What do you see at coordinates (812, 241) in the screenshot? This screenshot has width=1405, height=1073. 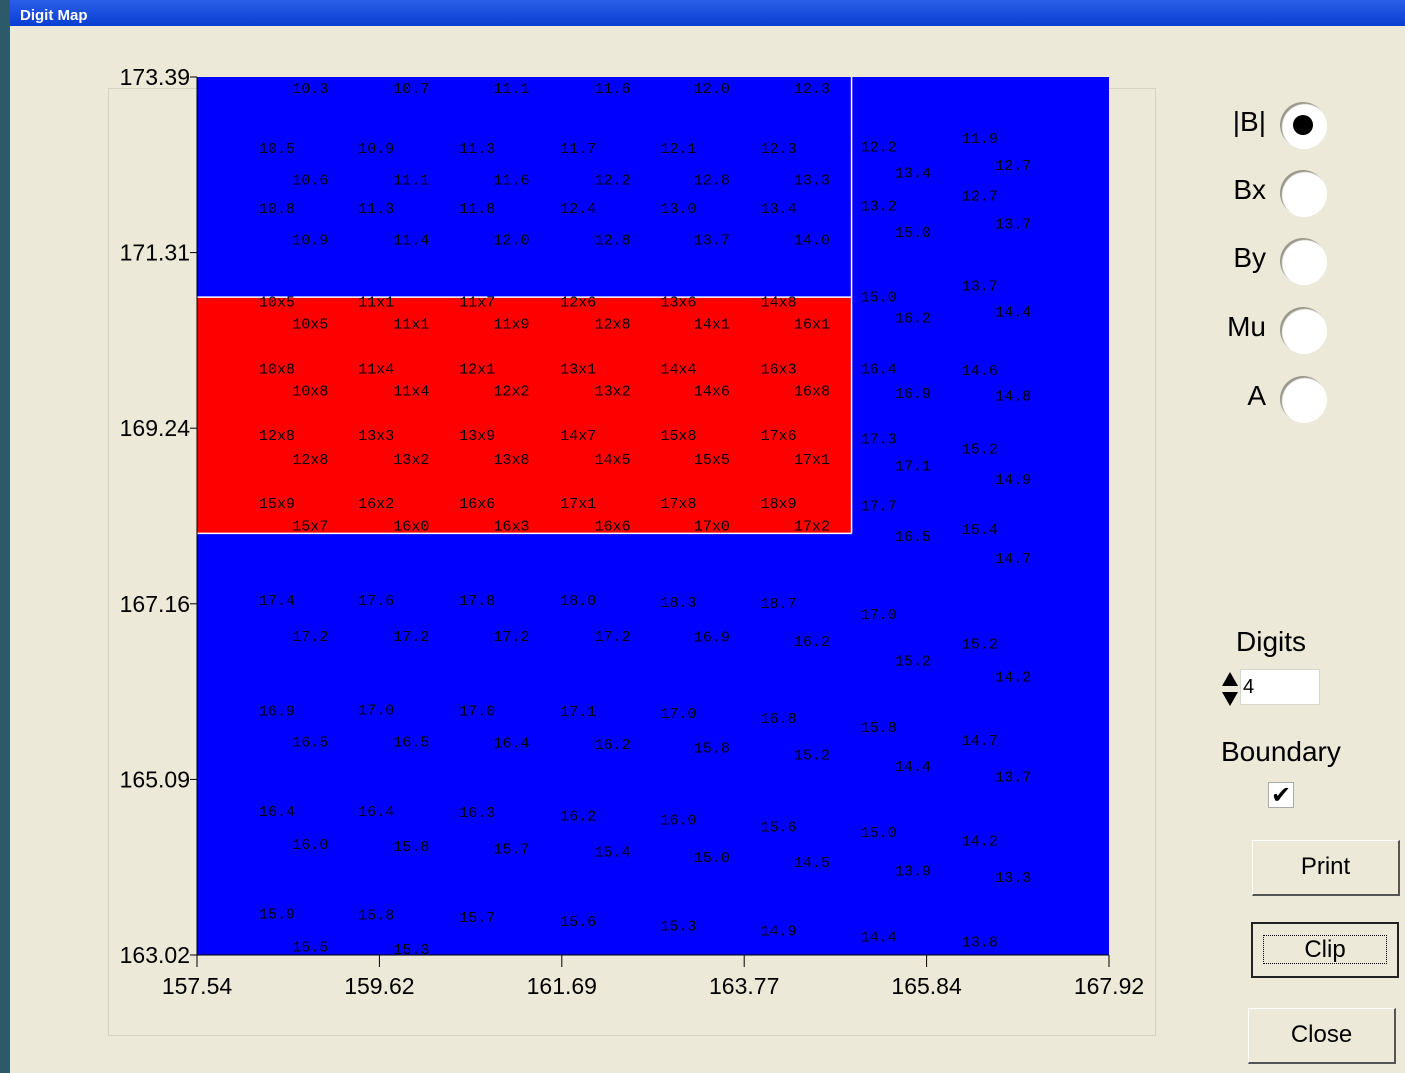 I see `cell-value-label: 14.0` at bounding box center [812, 241].